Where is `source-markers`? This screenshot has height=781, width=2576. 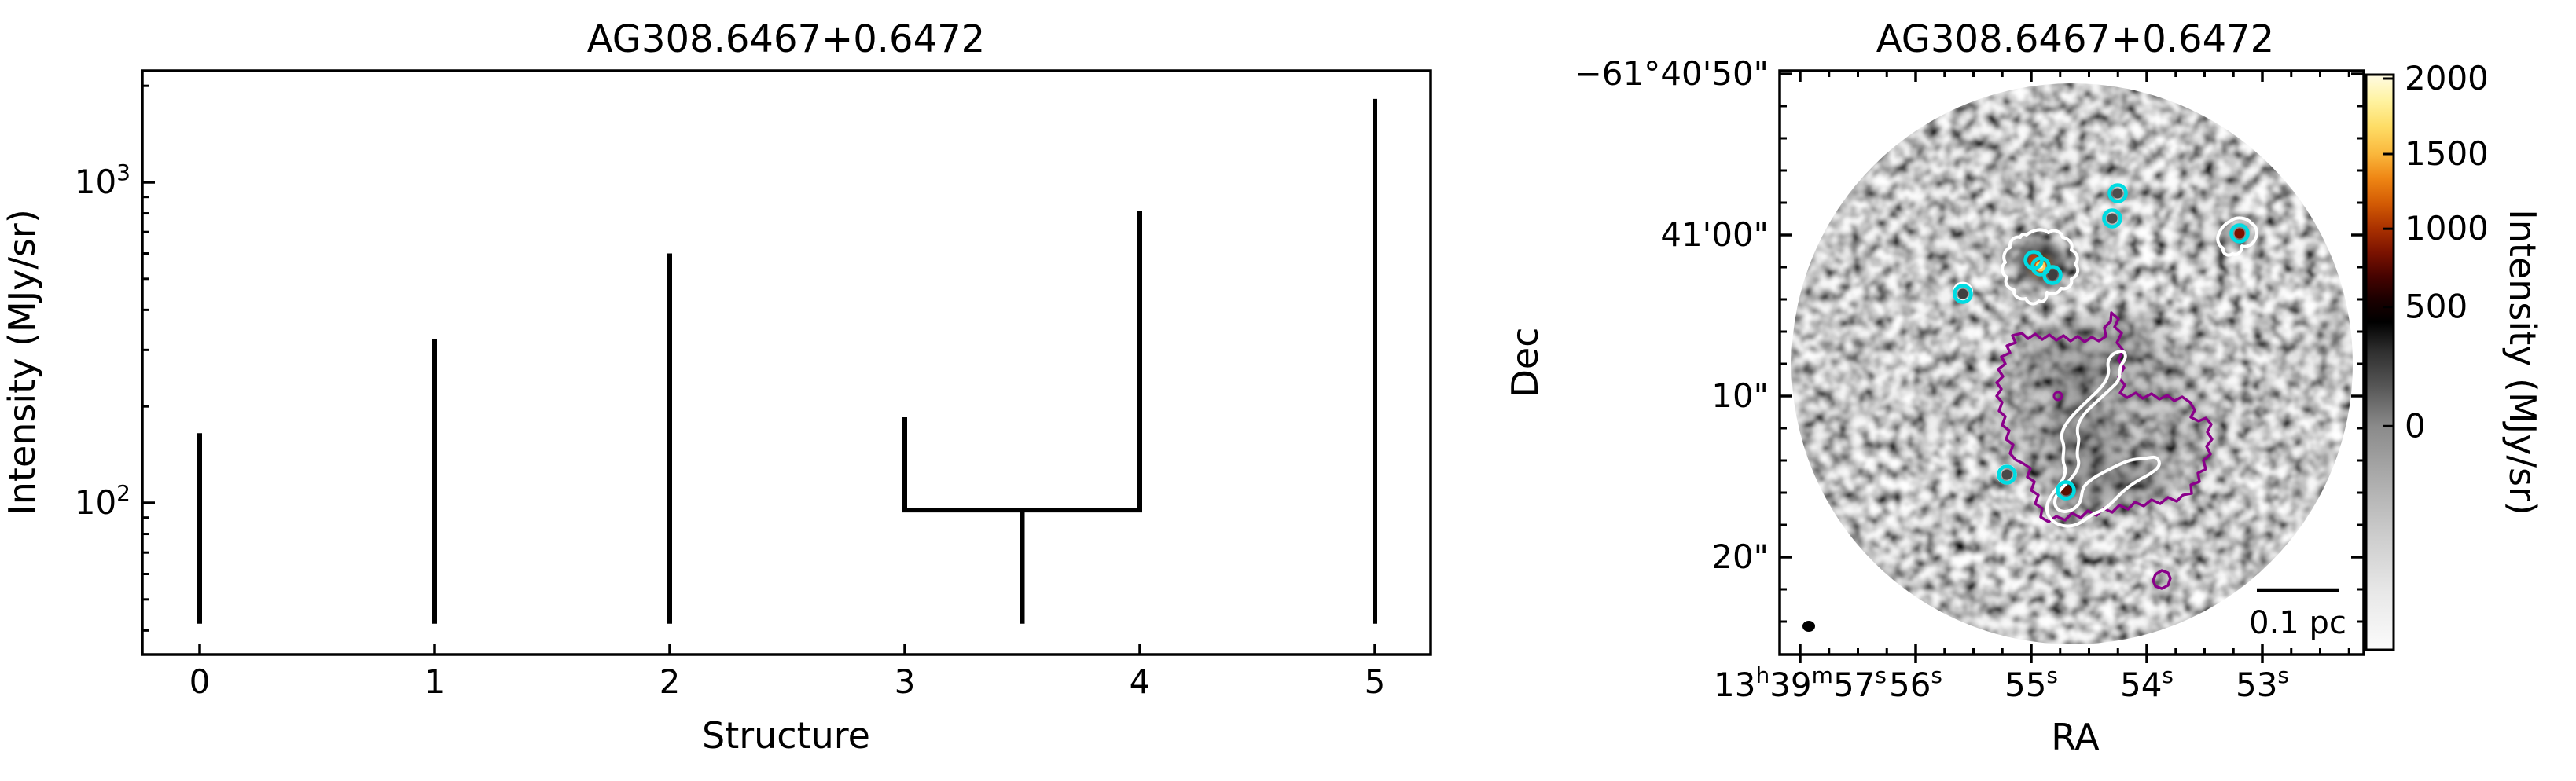 source-markers is located at coordinates (2101, 341).